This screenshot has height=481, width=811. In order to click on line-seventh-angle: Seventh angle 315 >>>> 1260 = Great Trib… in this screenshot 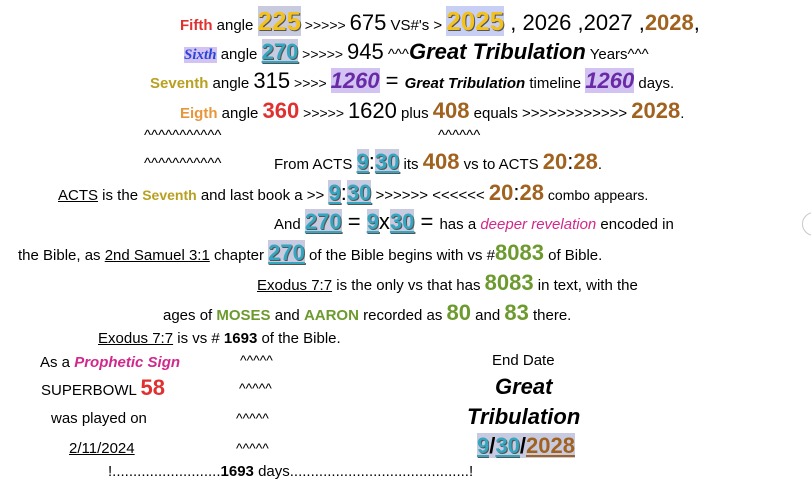, I will do `click(412, 80)`.